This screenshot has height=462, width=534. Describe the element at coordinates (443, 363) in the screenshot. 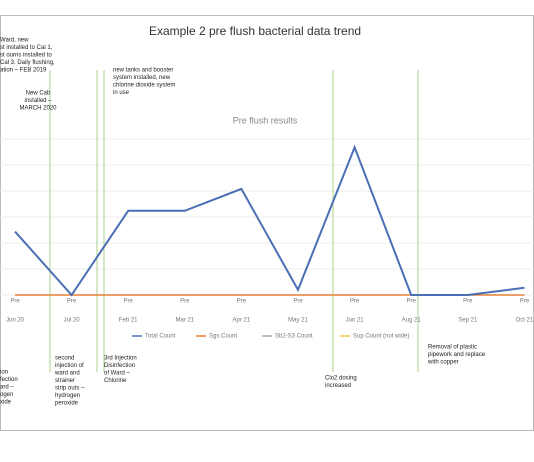

I see `annotation: with copper` at that location.